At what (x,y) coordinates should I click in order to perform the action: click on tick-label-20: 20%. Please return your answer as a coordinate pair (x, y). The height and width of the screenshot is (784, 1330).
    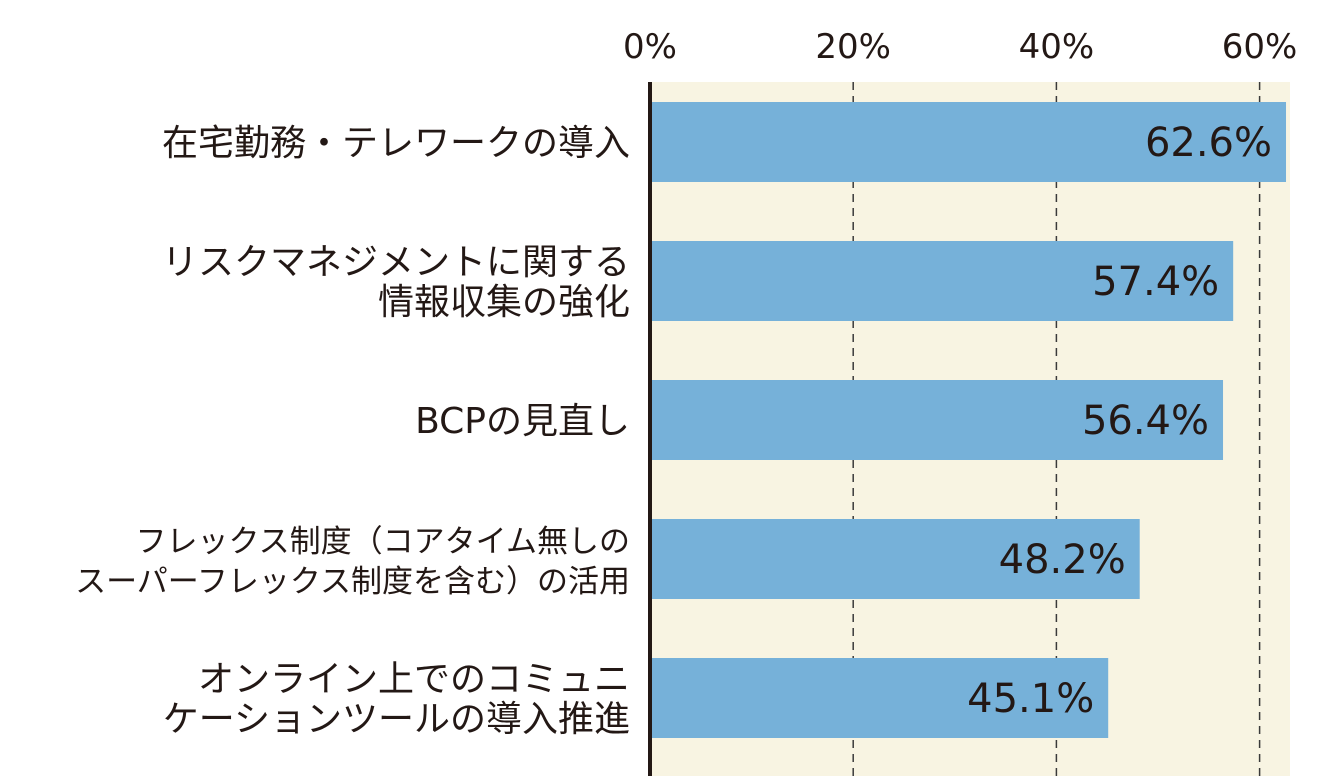
    Looking at the image, I should click on (853, 47).